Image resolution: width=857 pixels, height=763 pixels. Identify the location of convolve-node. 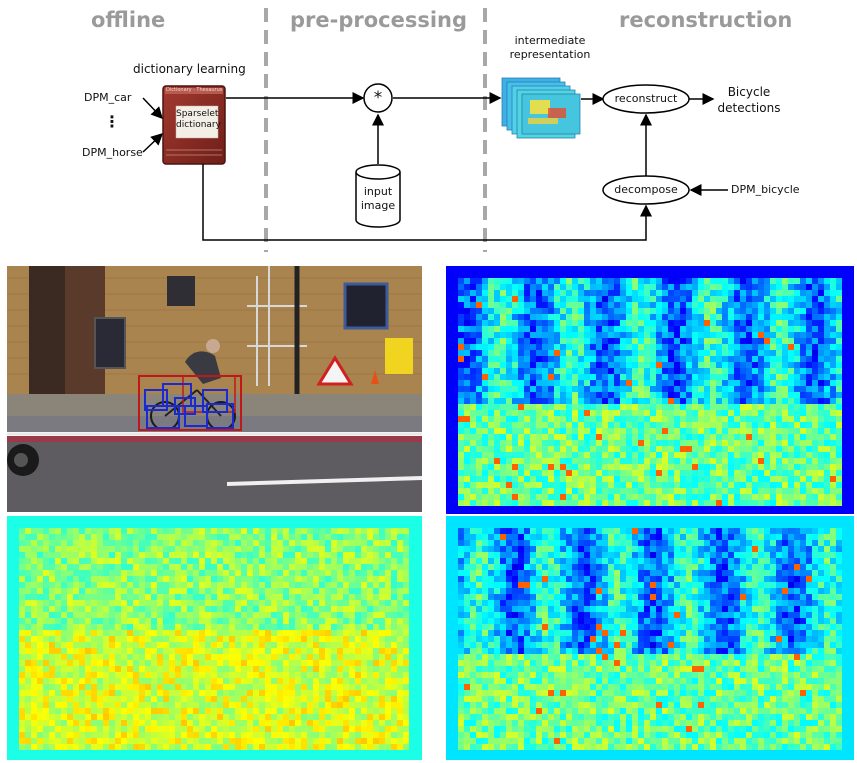
(378, 98).